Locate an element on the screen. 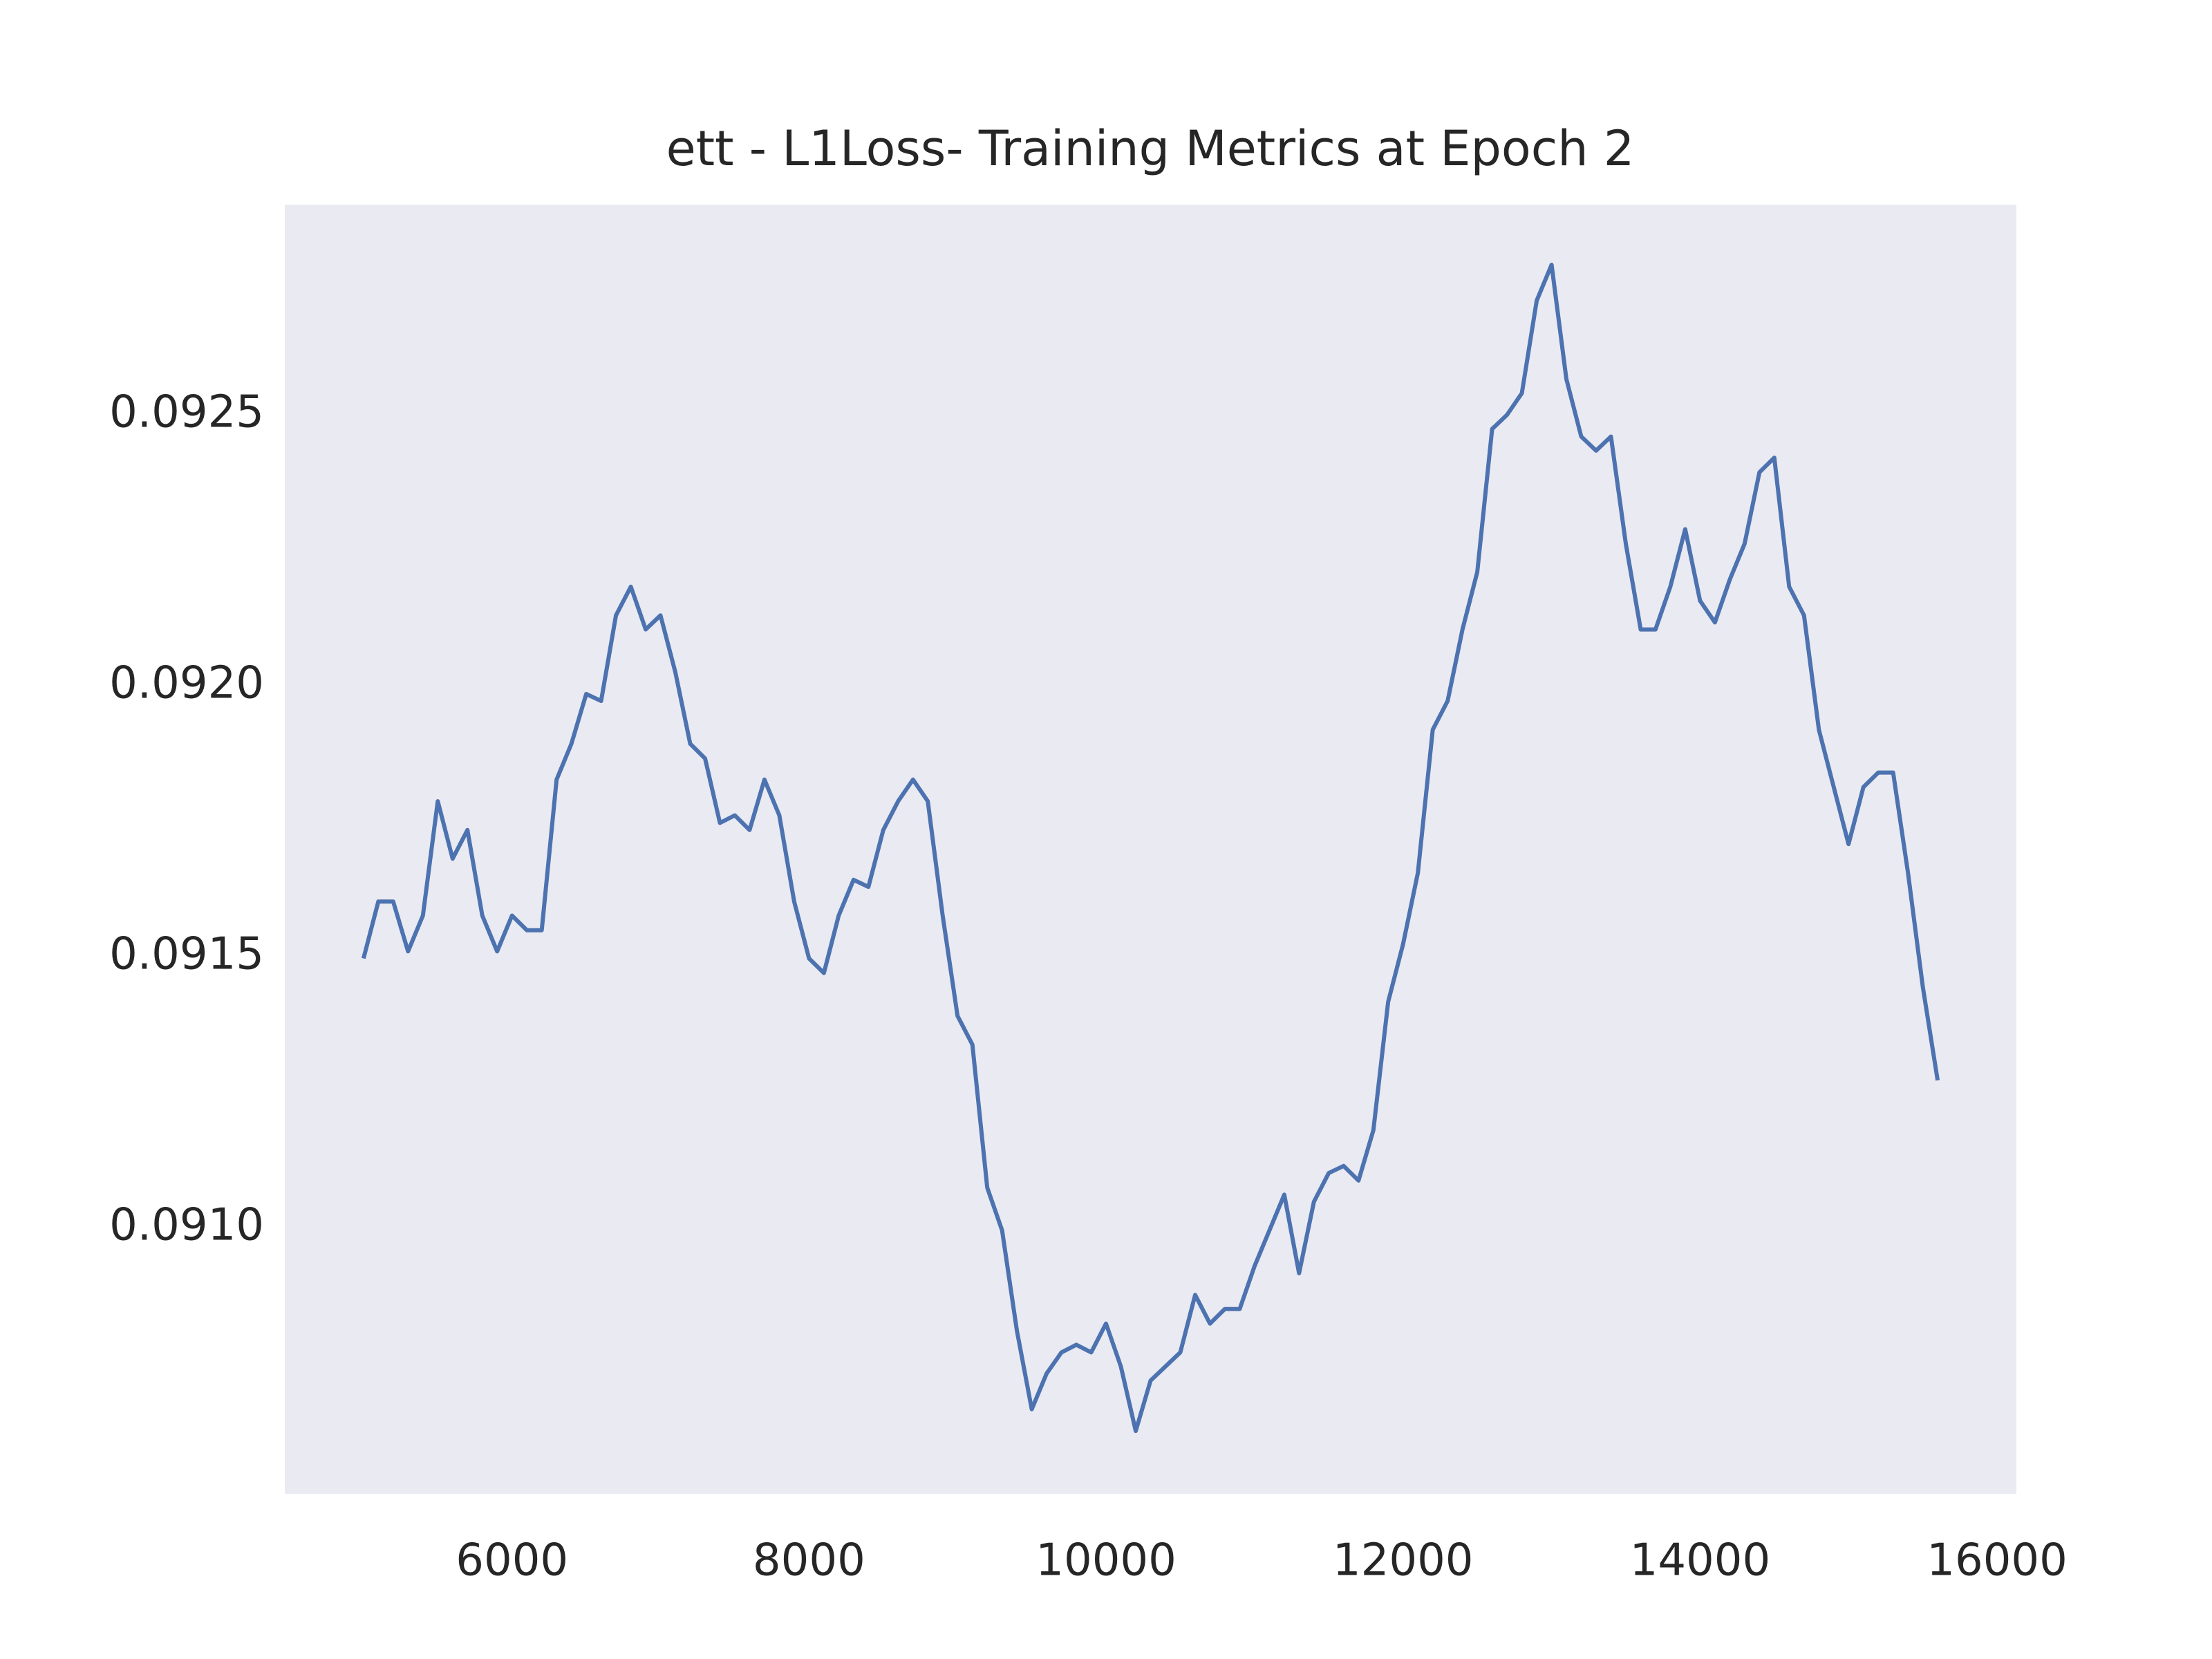  y-tick-label: 0.0920 is located at coordinates (187, 684).